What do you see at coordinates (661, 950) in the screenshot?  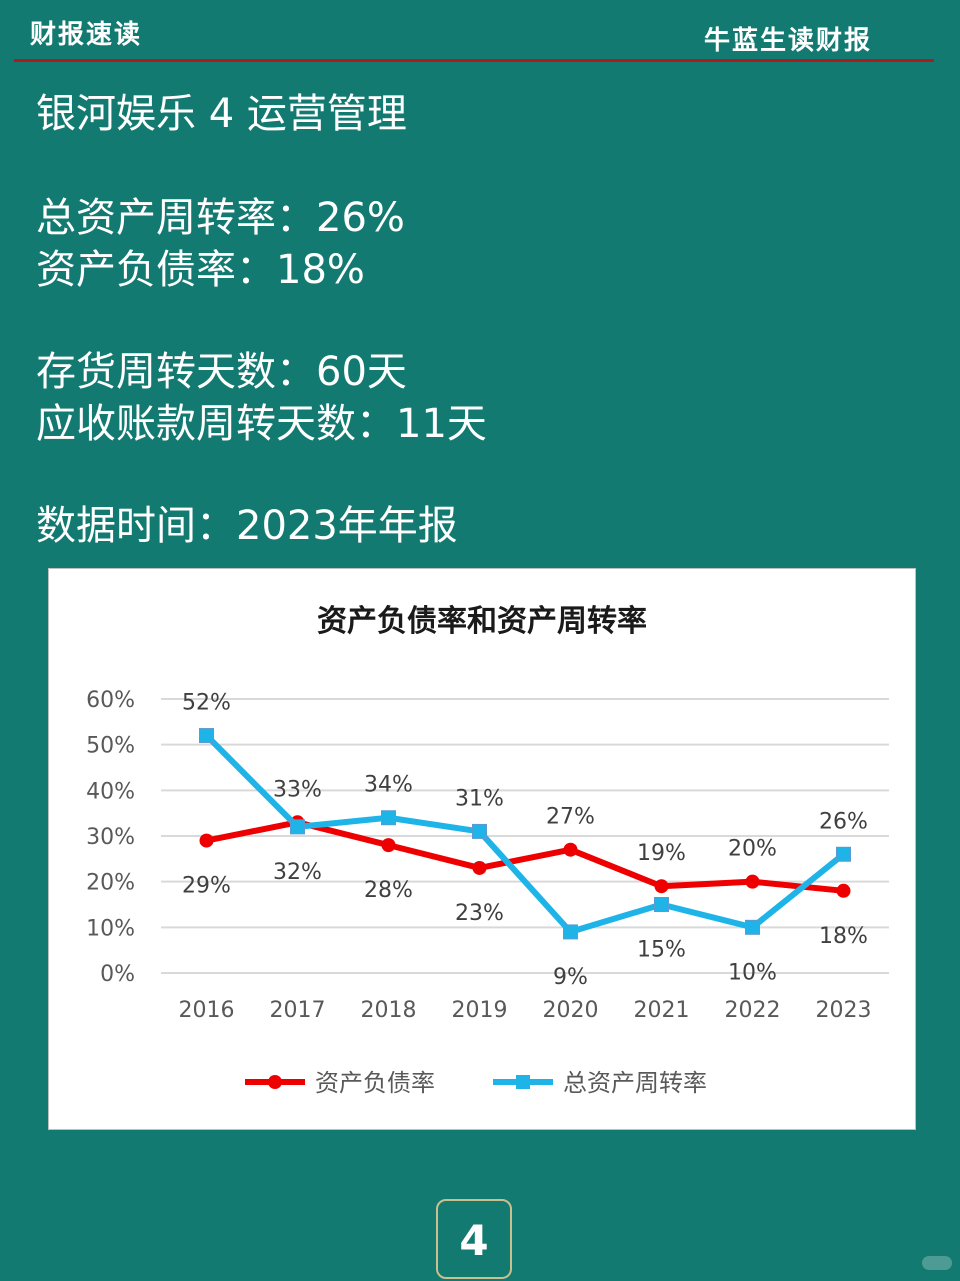 I see `data-label: 15%` at bounding box center [661, 950].